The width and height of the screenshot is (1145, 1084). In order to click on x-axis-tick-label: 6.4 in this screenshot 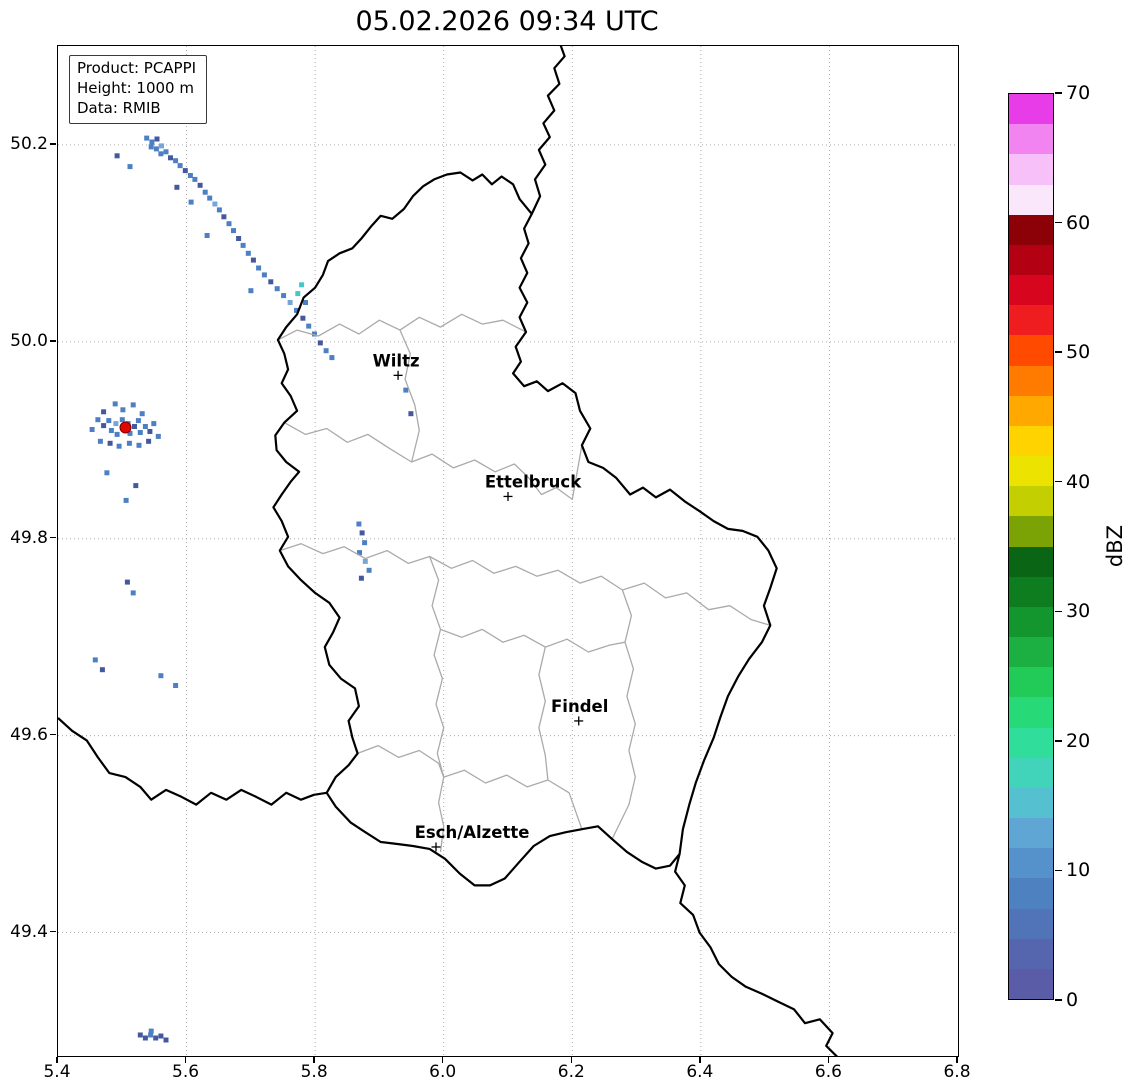, I will do `click(700, 1072)`.